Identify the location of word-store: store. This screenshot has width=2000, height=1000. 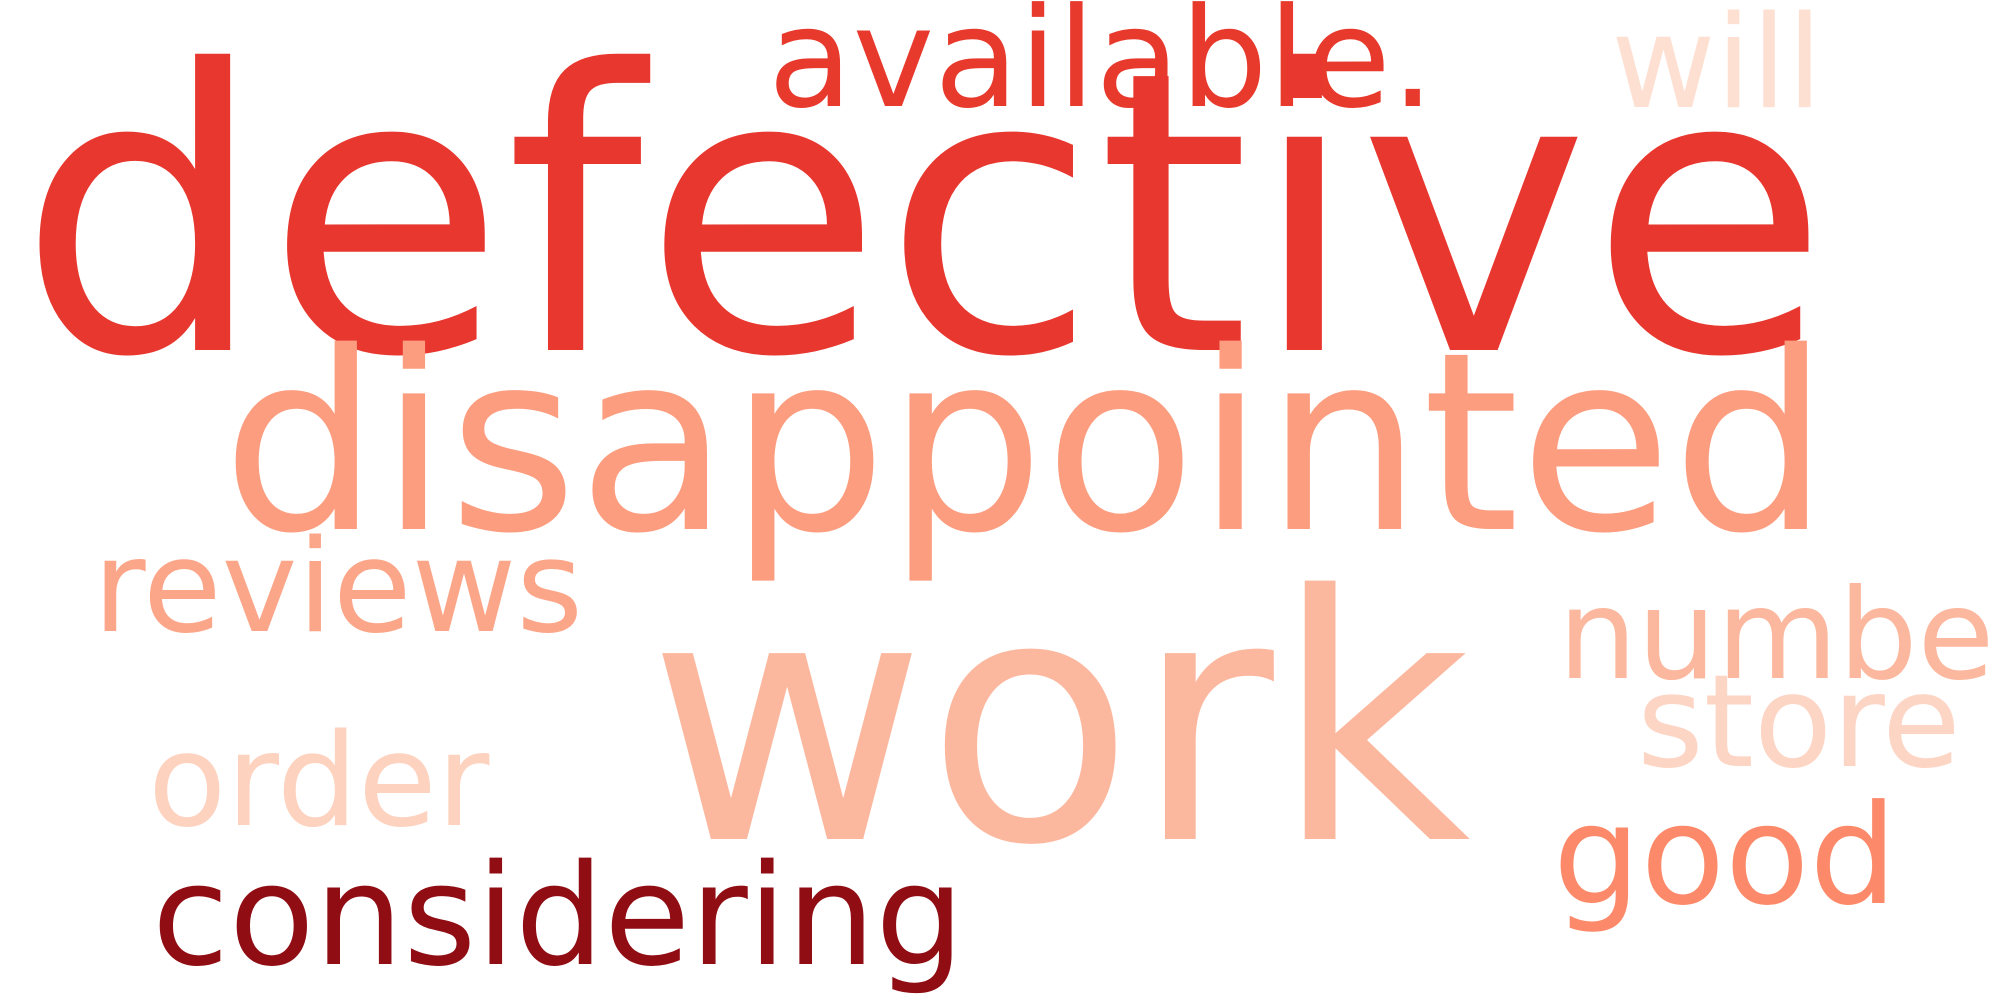
(1799, 722).